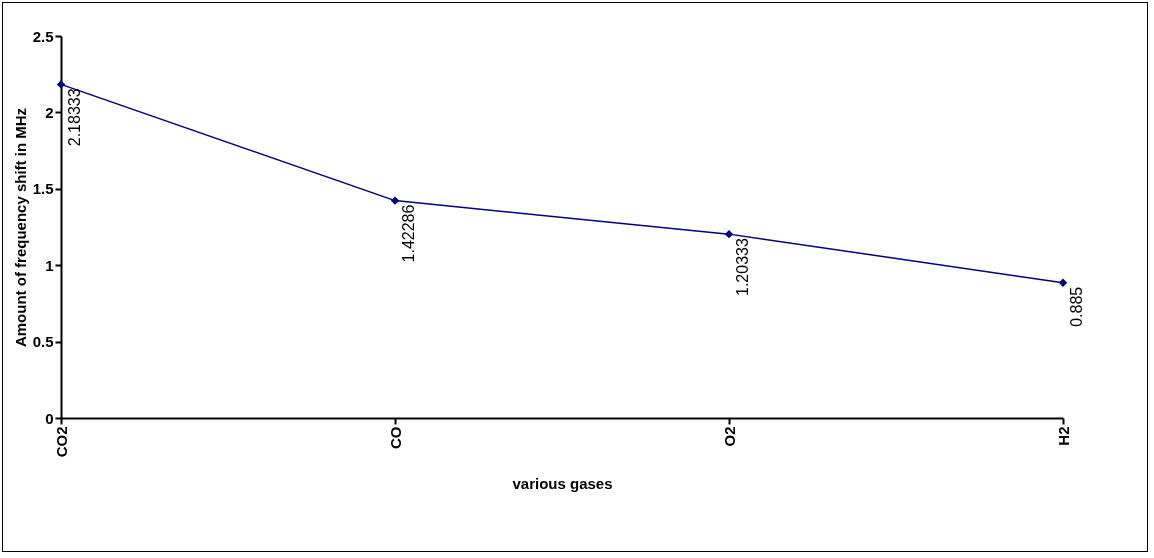 This screenshot has width=1154, height=558. I want to click on x-tick-label: CO2, so click(61, 442).